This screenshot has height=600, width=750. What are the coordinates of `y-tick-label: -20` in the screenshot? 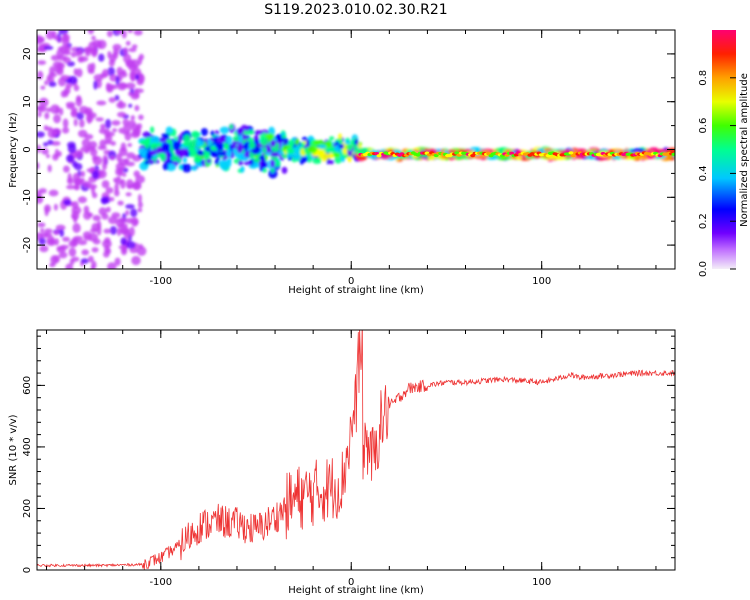 It's located at (27, 245).